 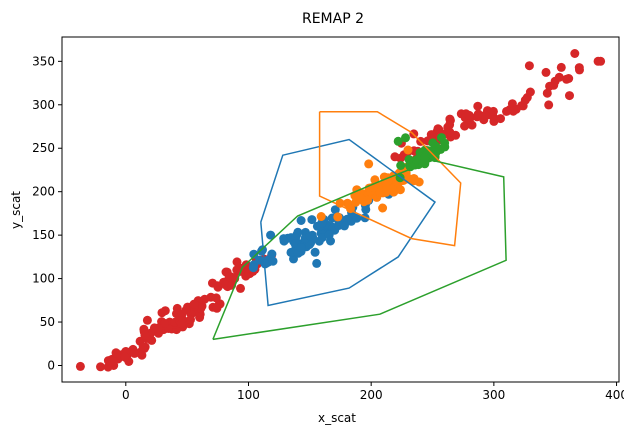 What do you see at coordinates (47, 322) in the screenshot?
I see `y-tick-label: 50` at bounding box center [47, 322].